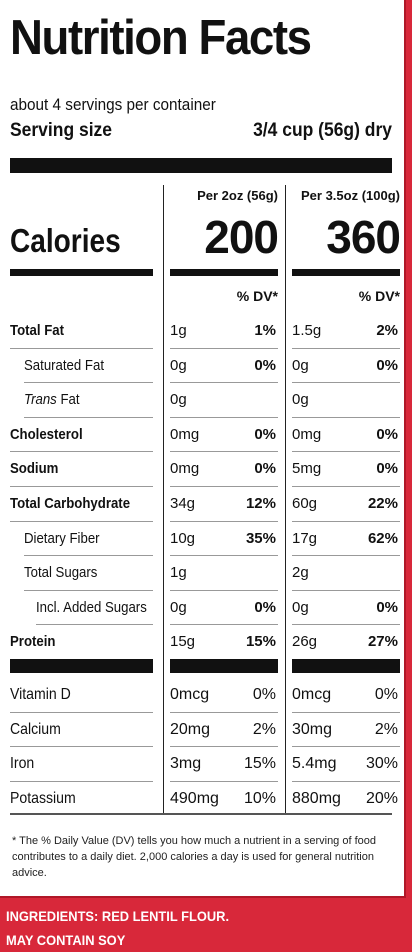 The image size is (412, 952). I want to click on col1-dv: 1%, so click(265, 330).